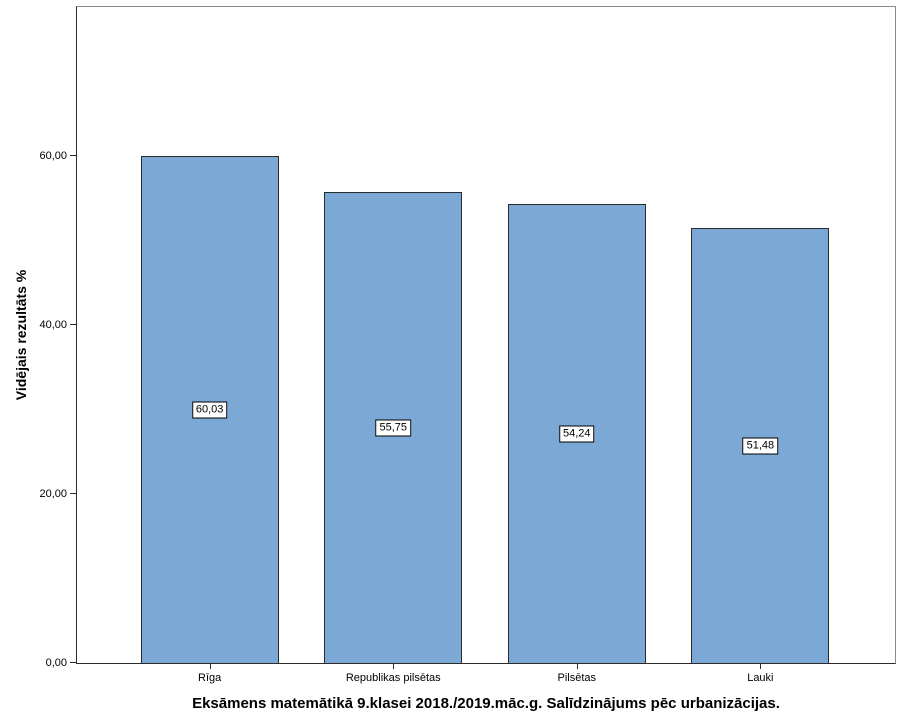 Image resolution: width=905 pixels, height=724 pixels. I want to click on bar-3: 54,24, so click(576, 433).